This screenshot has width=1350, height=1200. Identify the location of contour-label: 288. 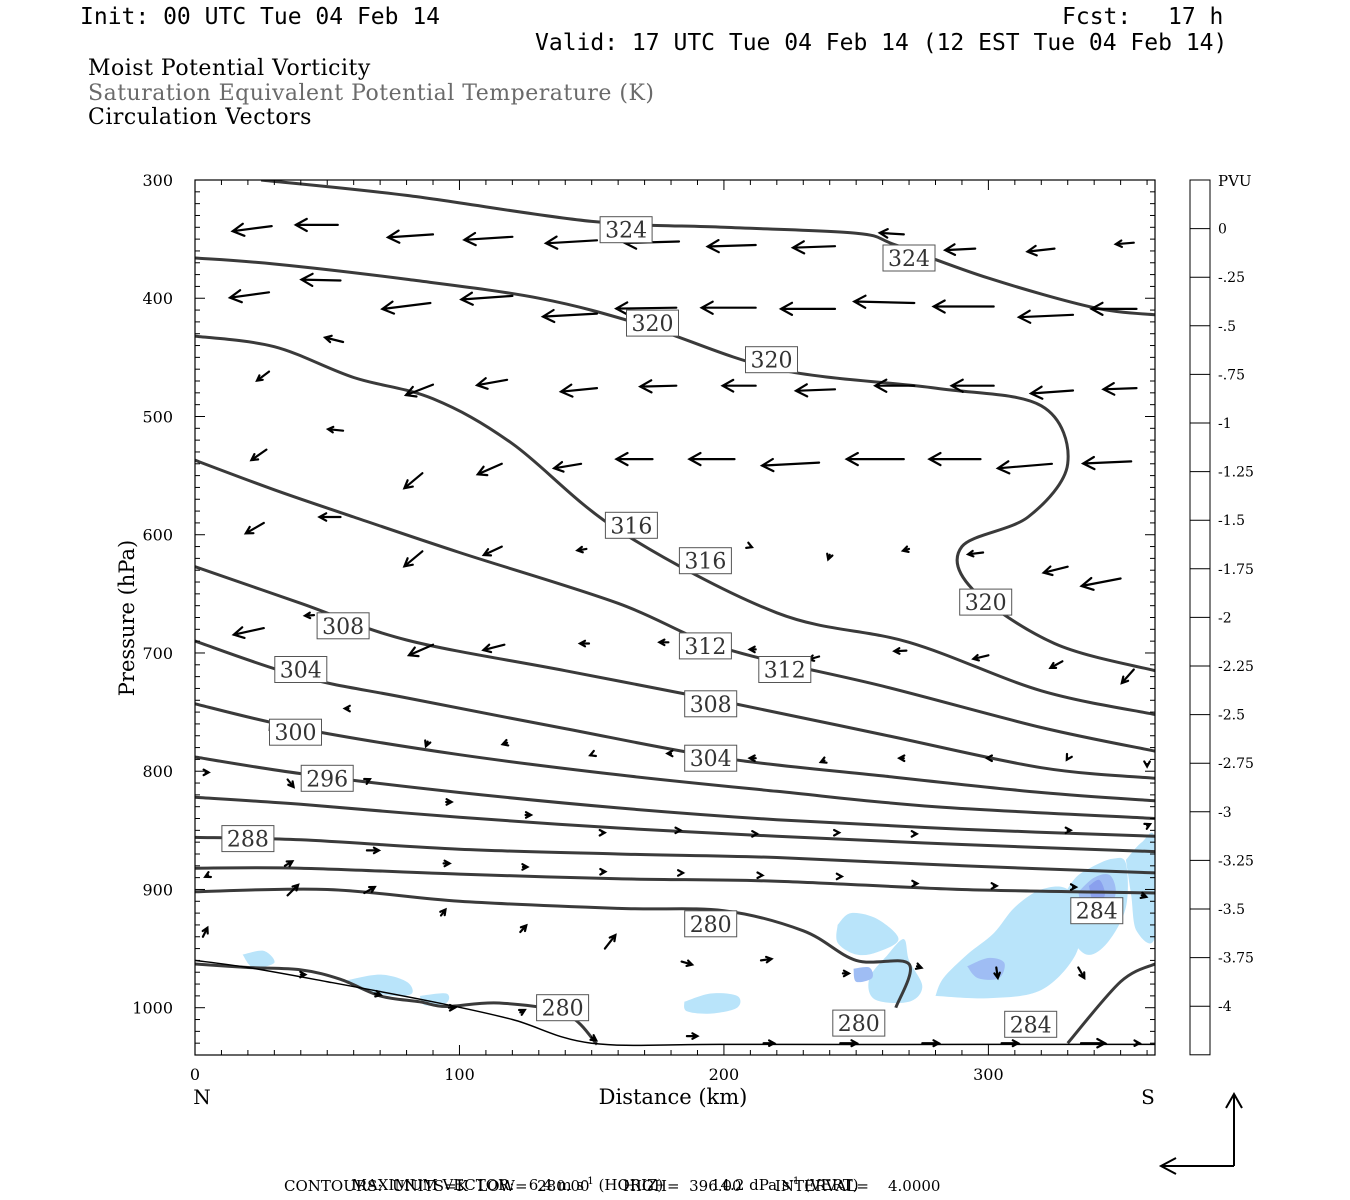
(248, 840).